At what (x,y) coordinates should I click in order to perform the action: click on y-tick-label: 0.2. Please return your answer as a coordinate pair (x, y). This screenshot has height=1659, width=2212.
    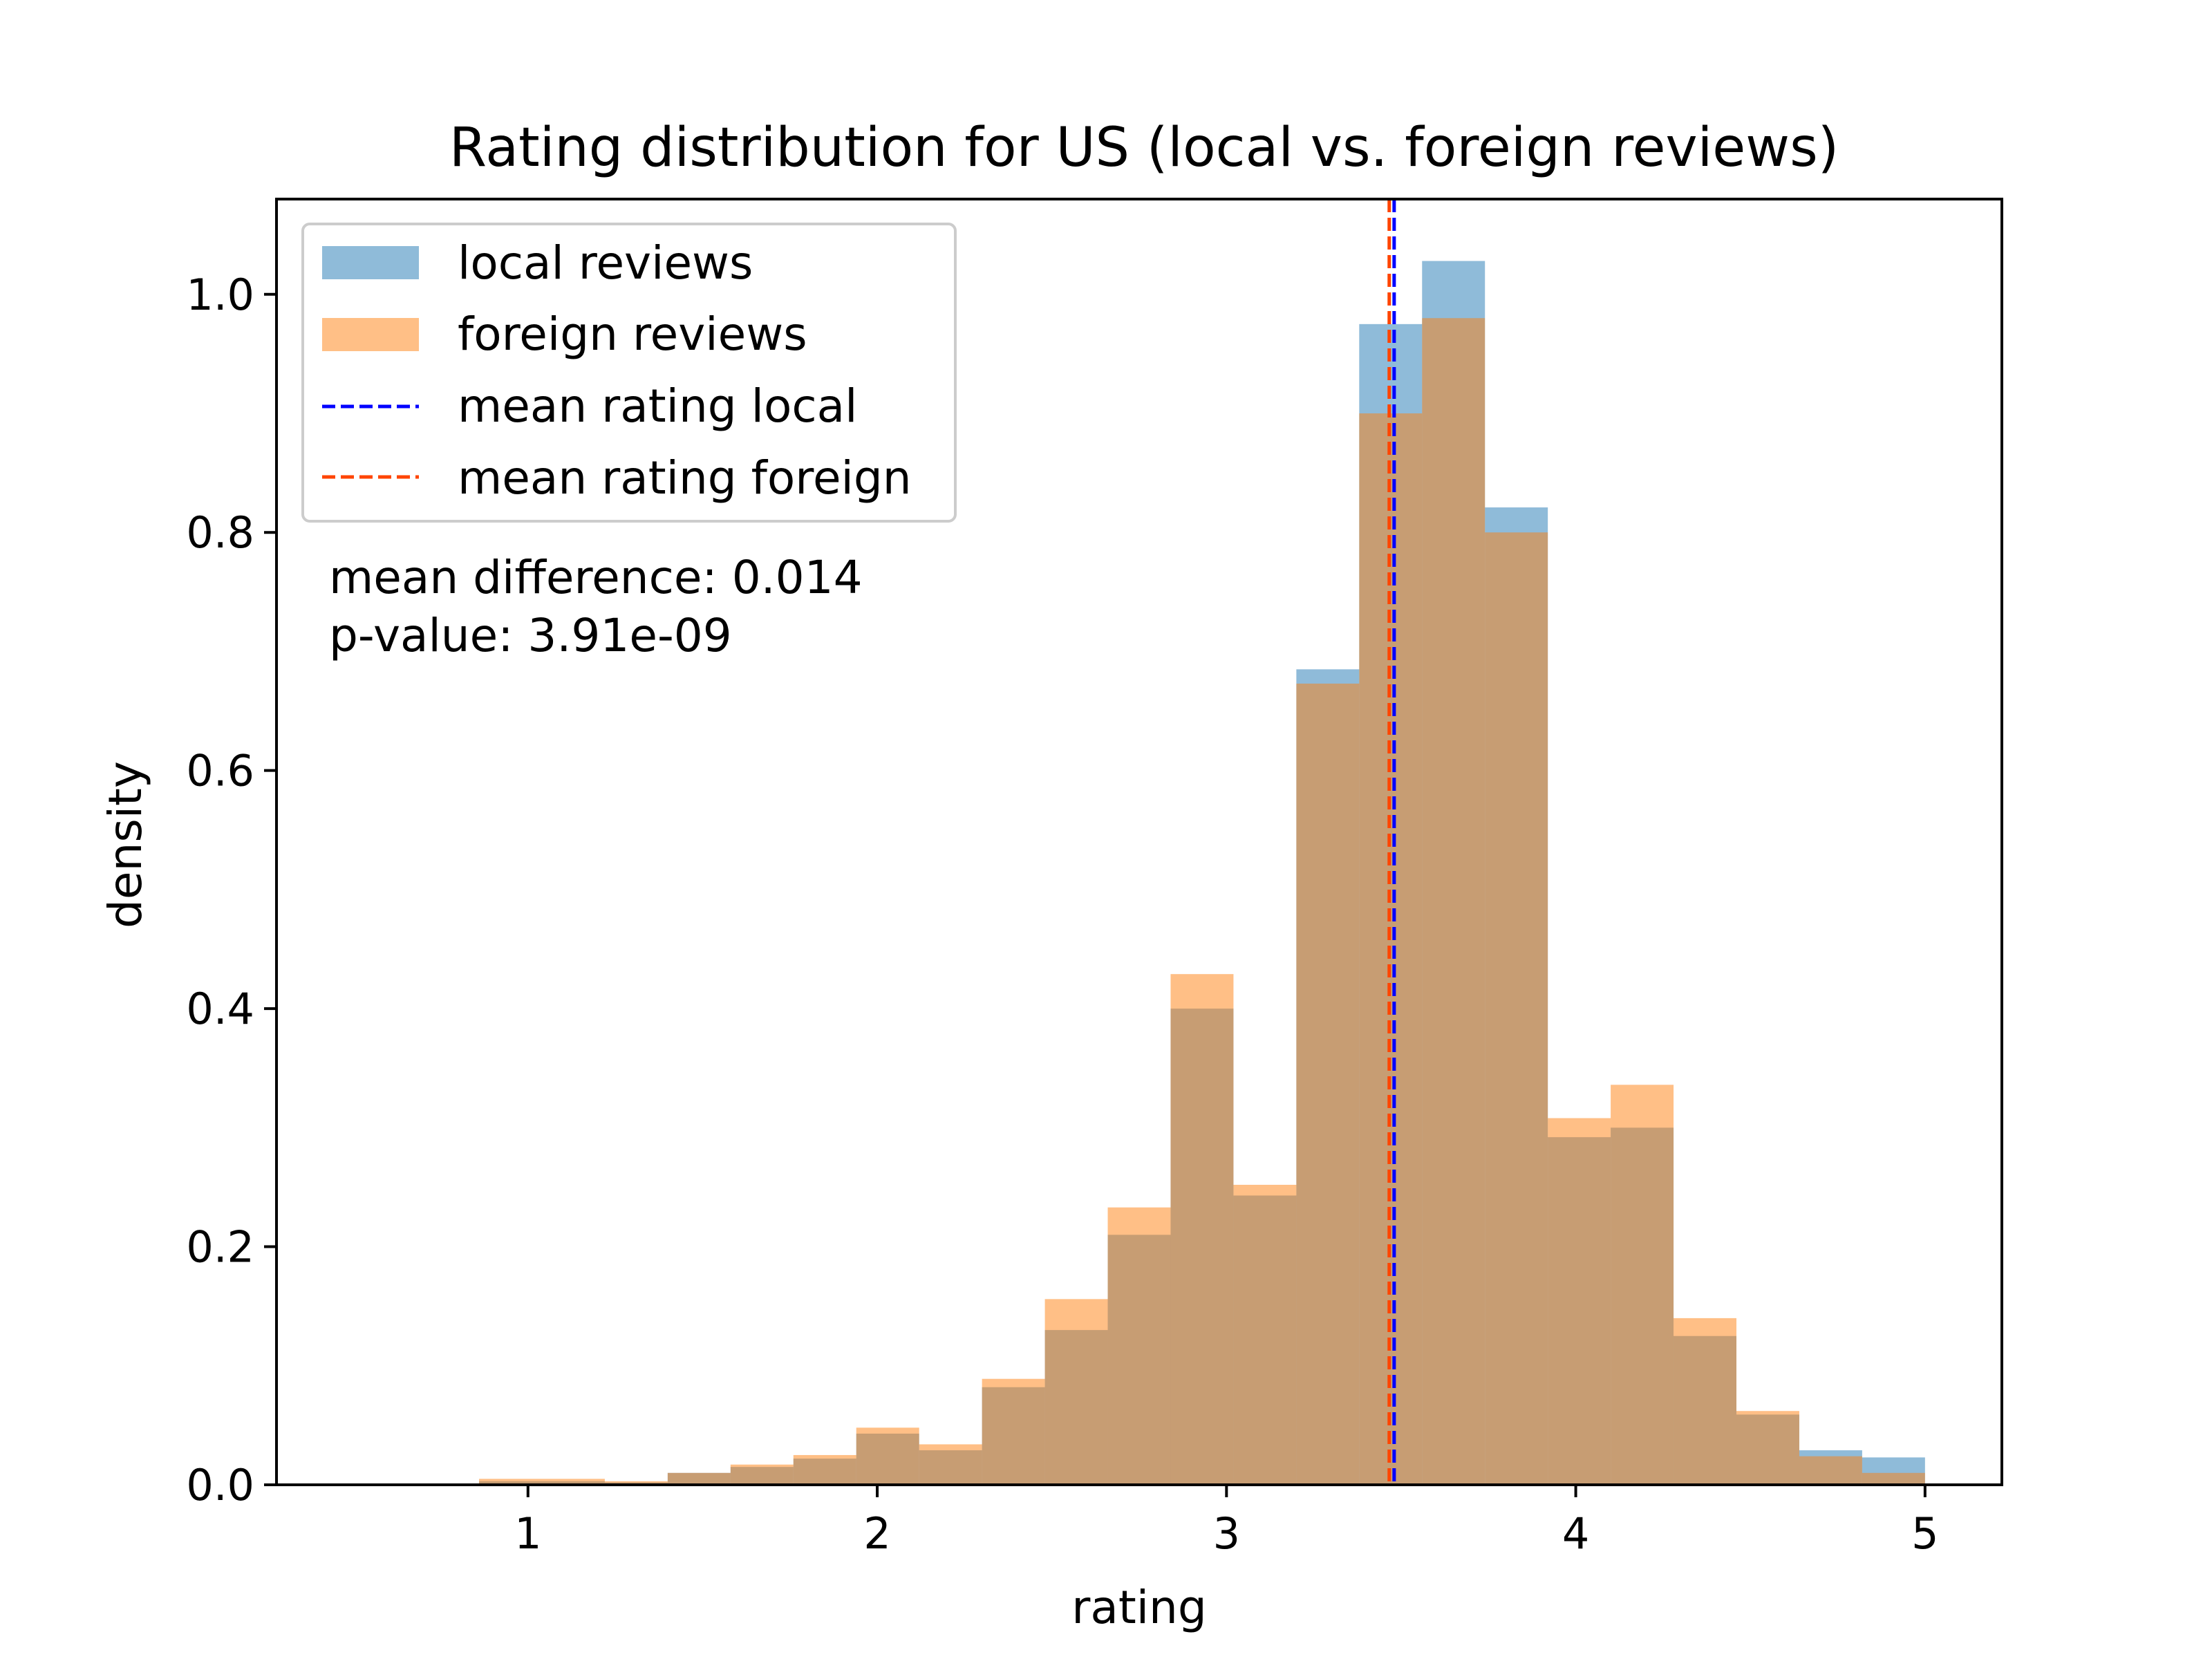
    Looking at the image, I should click on (220, 1248).